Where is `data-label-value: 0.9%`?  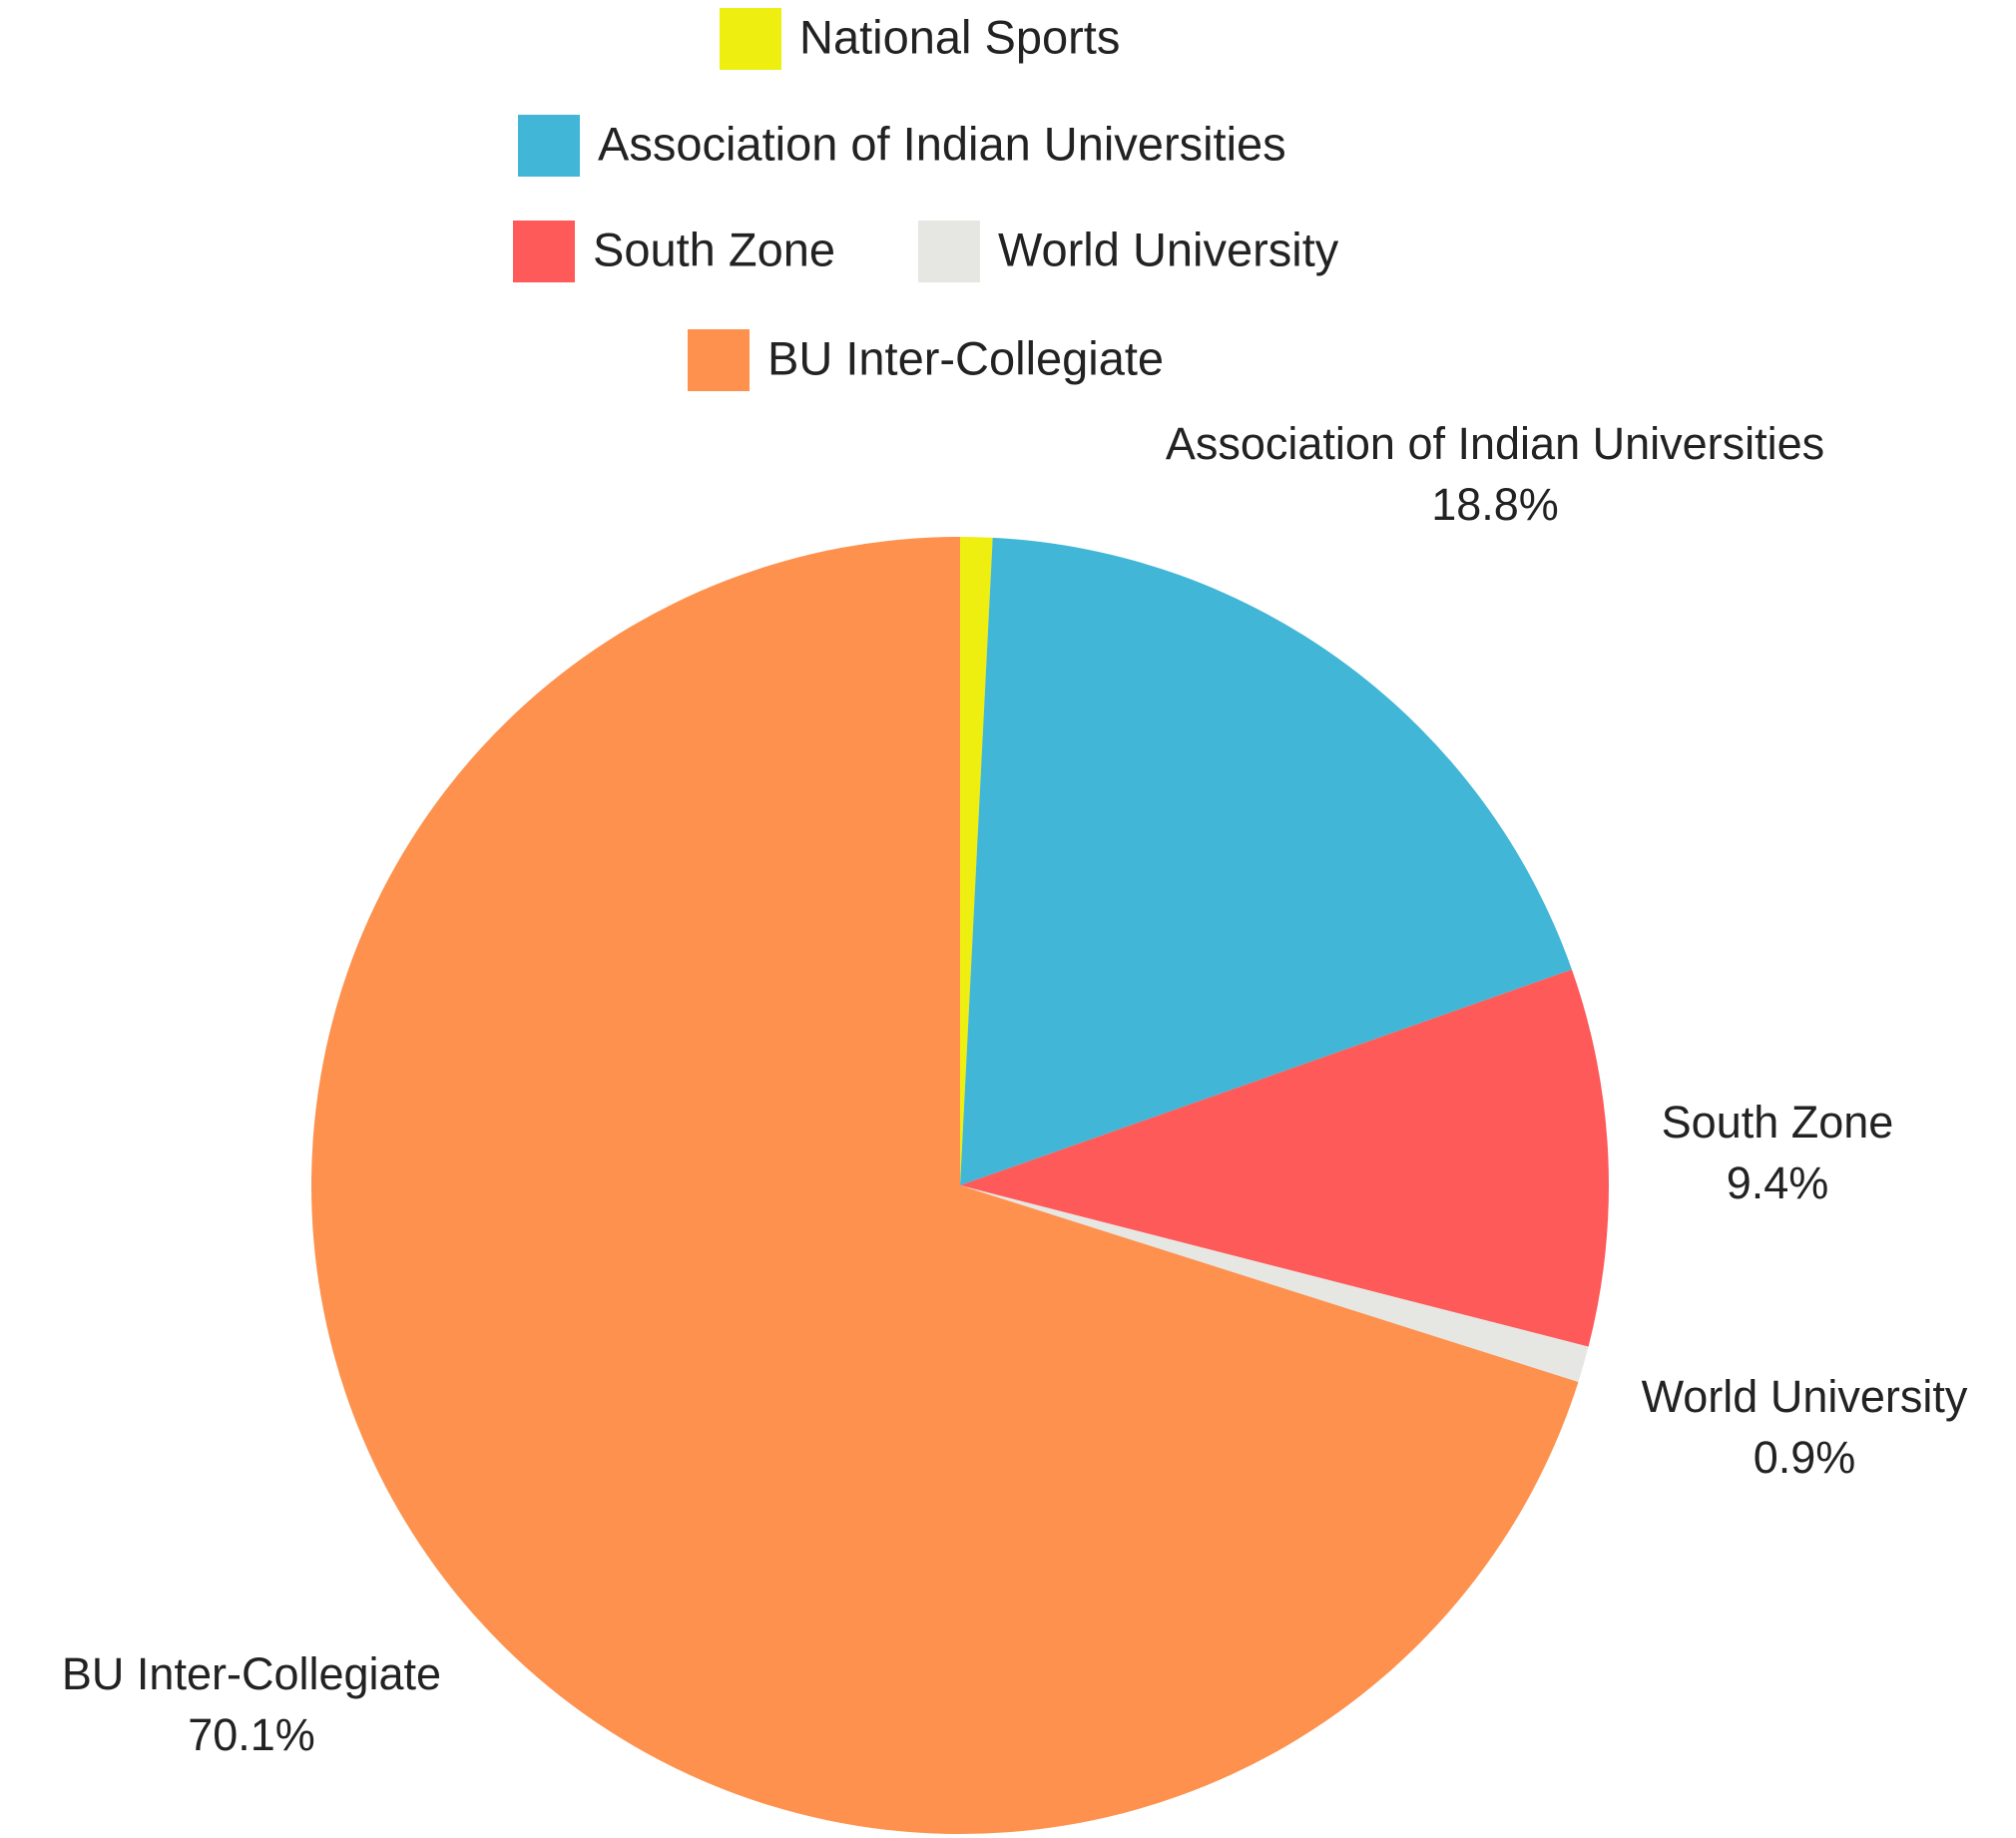 data-label-value: 0.9% is located at coordinates (1805, 1457).